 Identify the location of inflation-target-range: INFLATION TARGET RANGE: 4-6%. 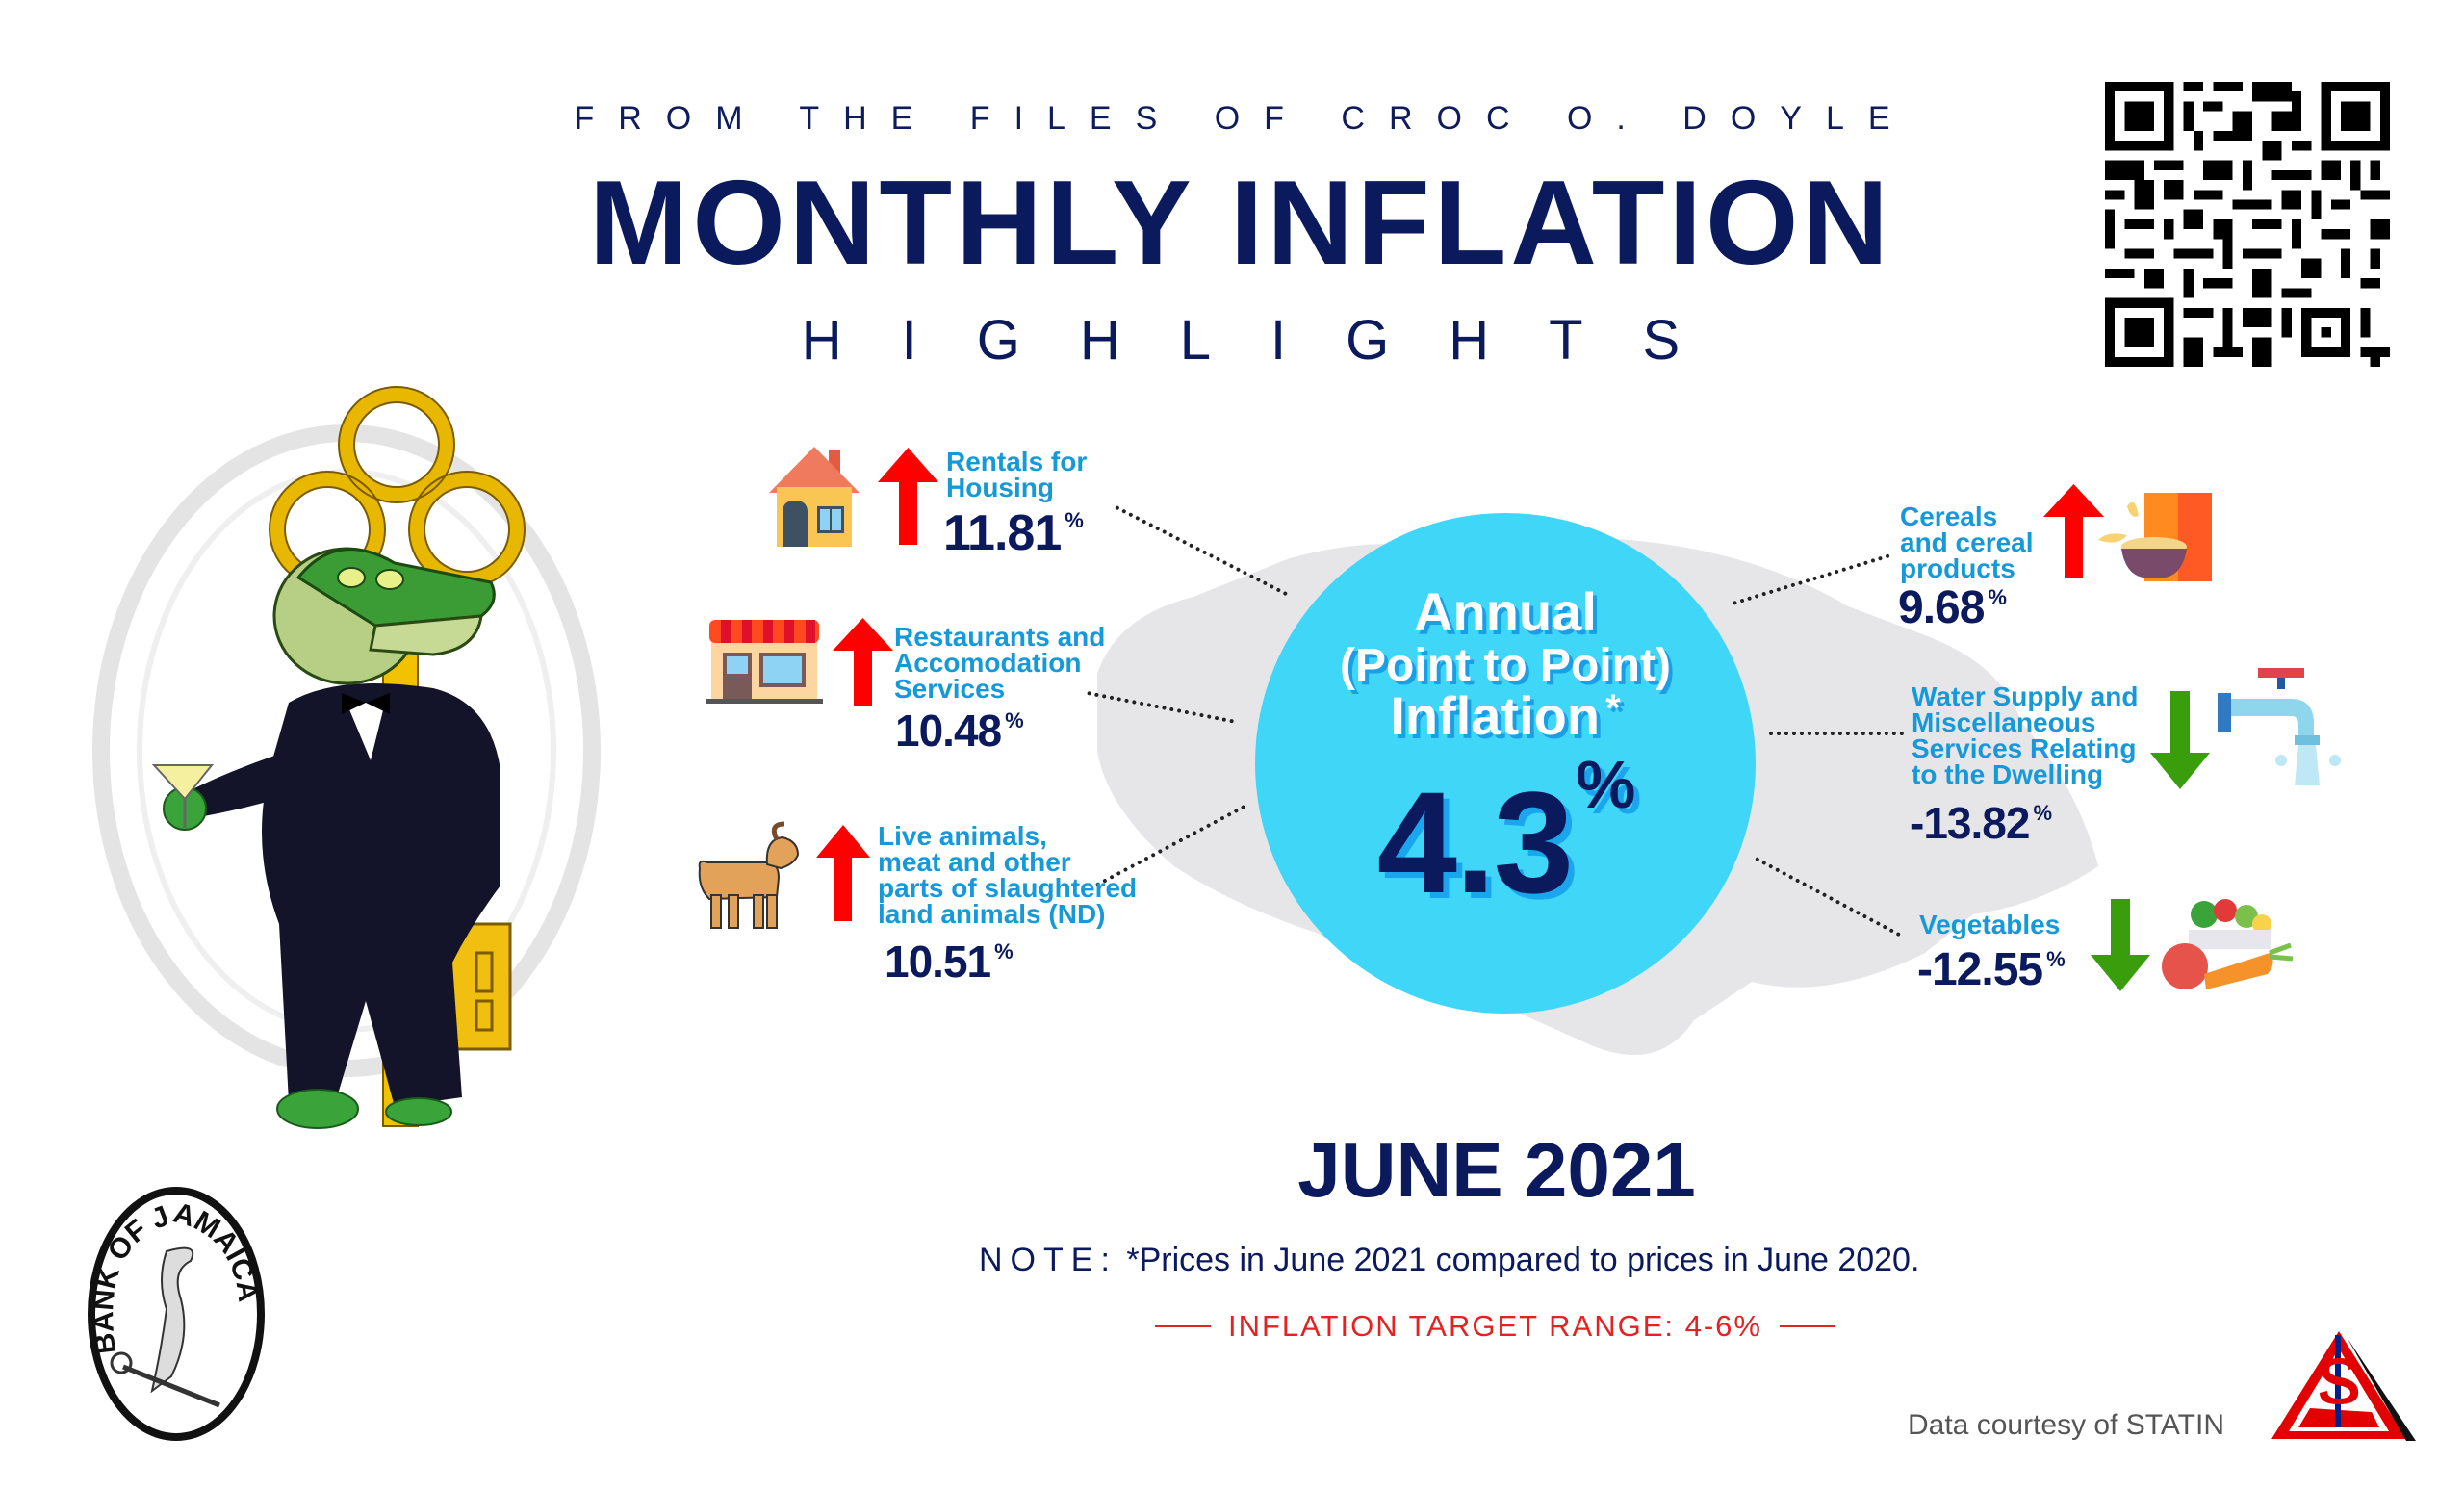
(1495, 1326).